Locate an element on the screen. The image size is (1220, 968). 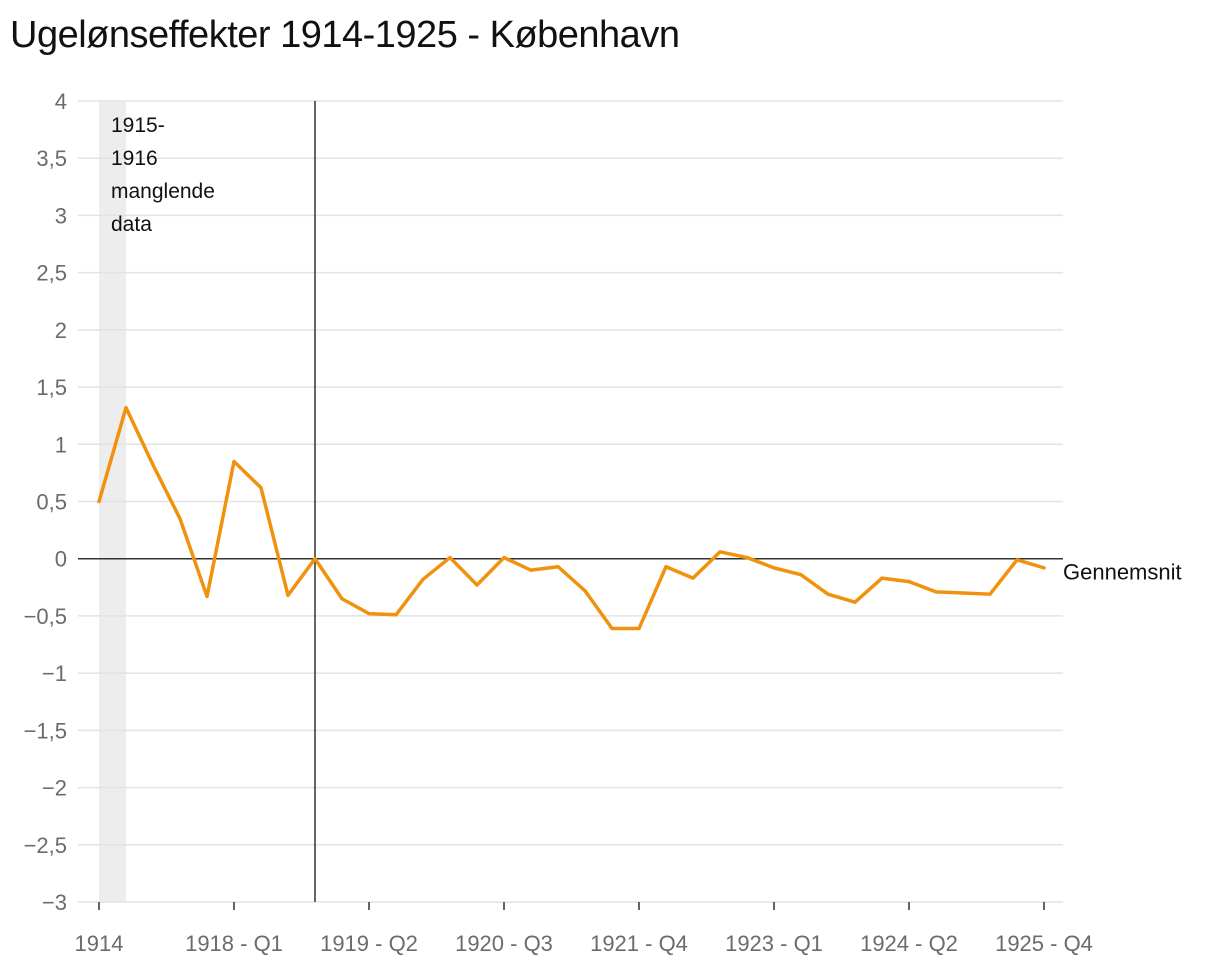
x-tick-label: 1918 - Q1 is located at coordinates (234, 943).